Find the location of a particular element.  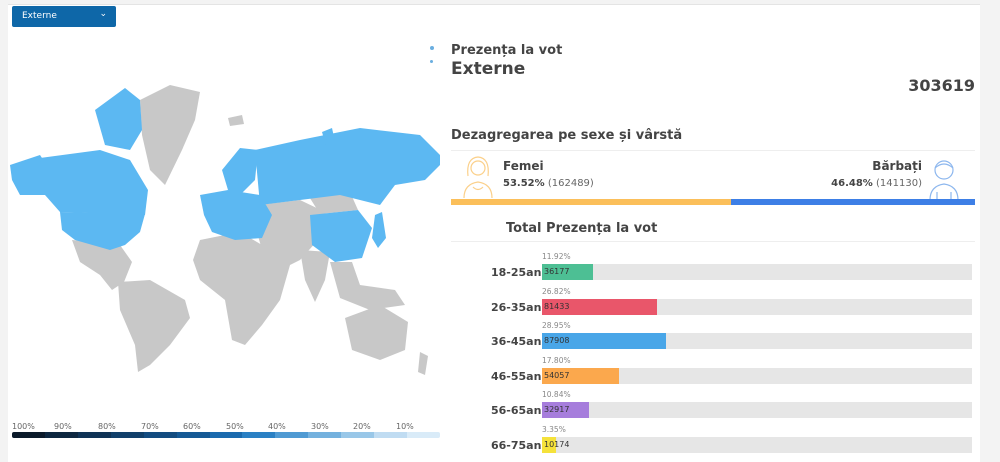

chevron-down-icon: ⌄ is located at coordinates (103, 14).